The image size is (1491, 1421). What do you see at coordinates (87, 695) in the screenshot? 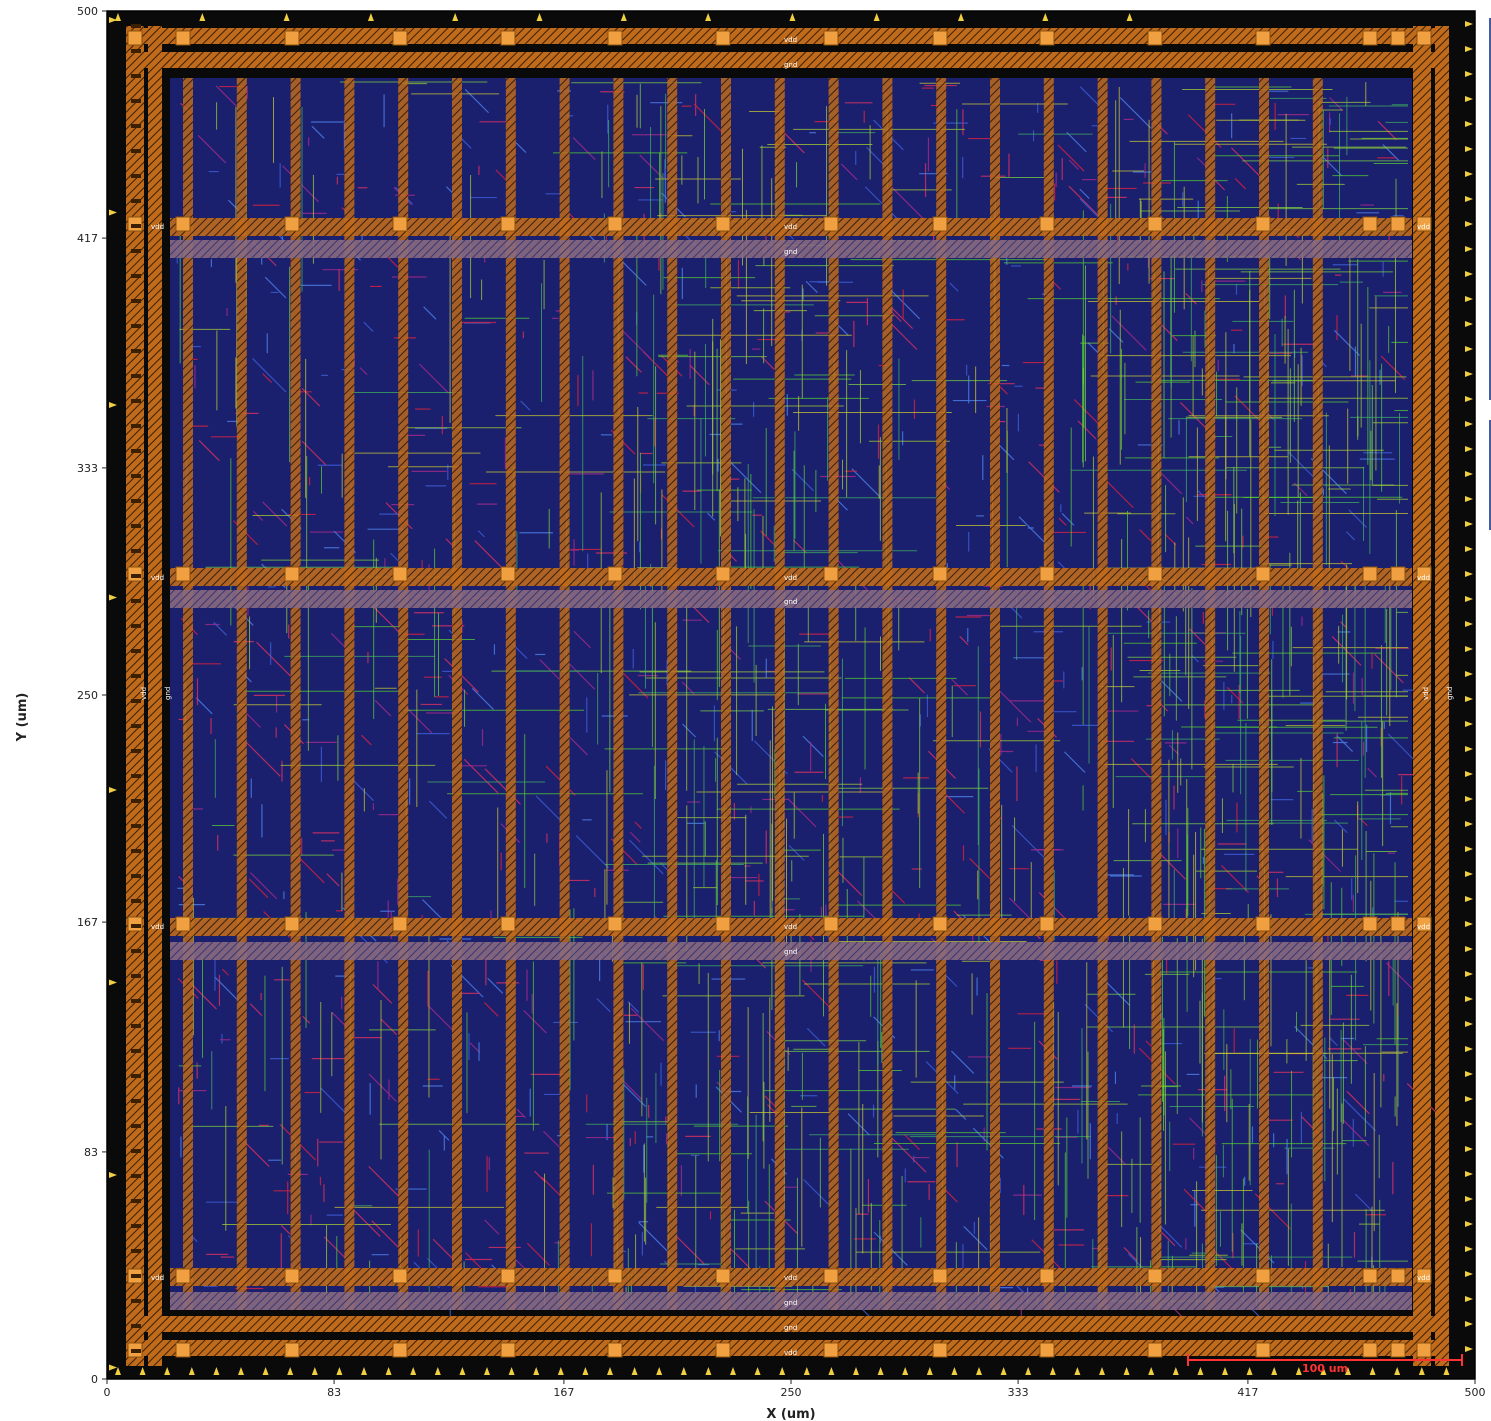
I see `y-tick-label: 250` at bounding box center [87, 695].